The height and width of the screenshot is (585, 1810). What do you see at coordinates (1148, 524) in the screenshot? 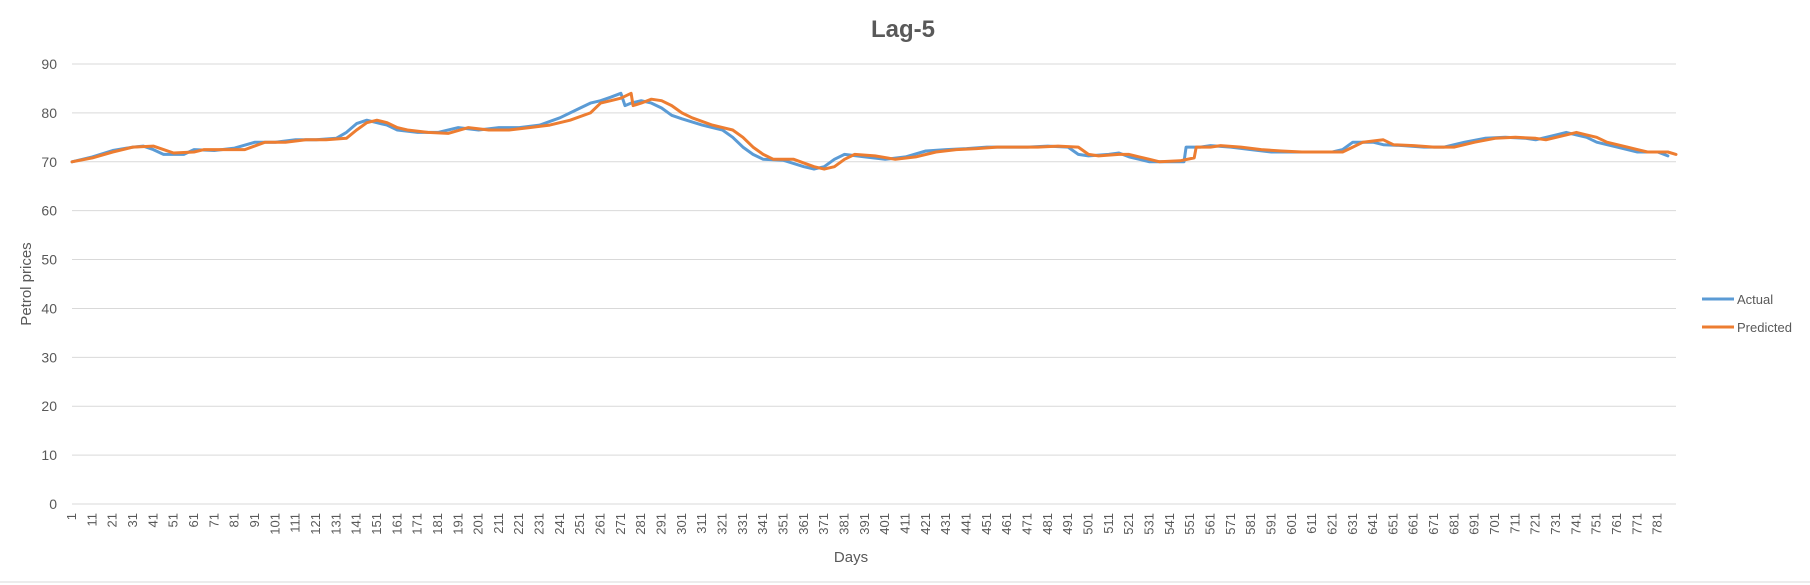
I see `x-tick-label: 531` at bounding box center [1148, 524].